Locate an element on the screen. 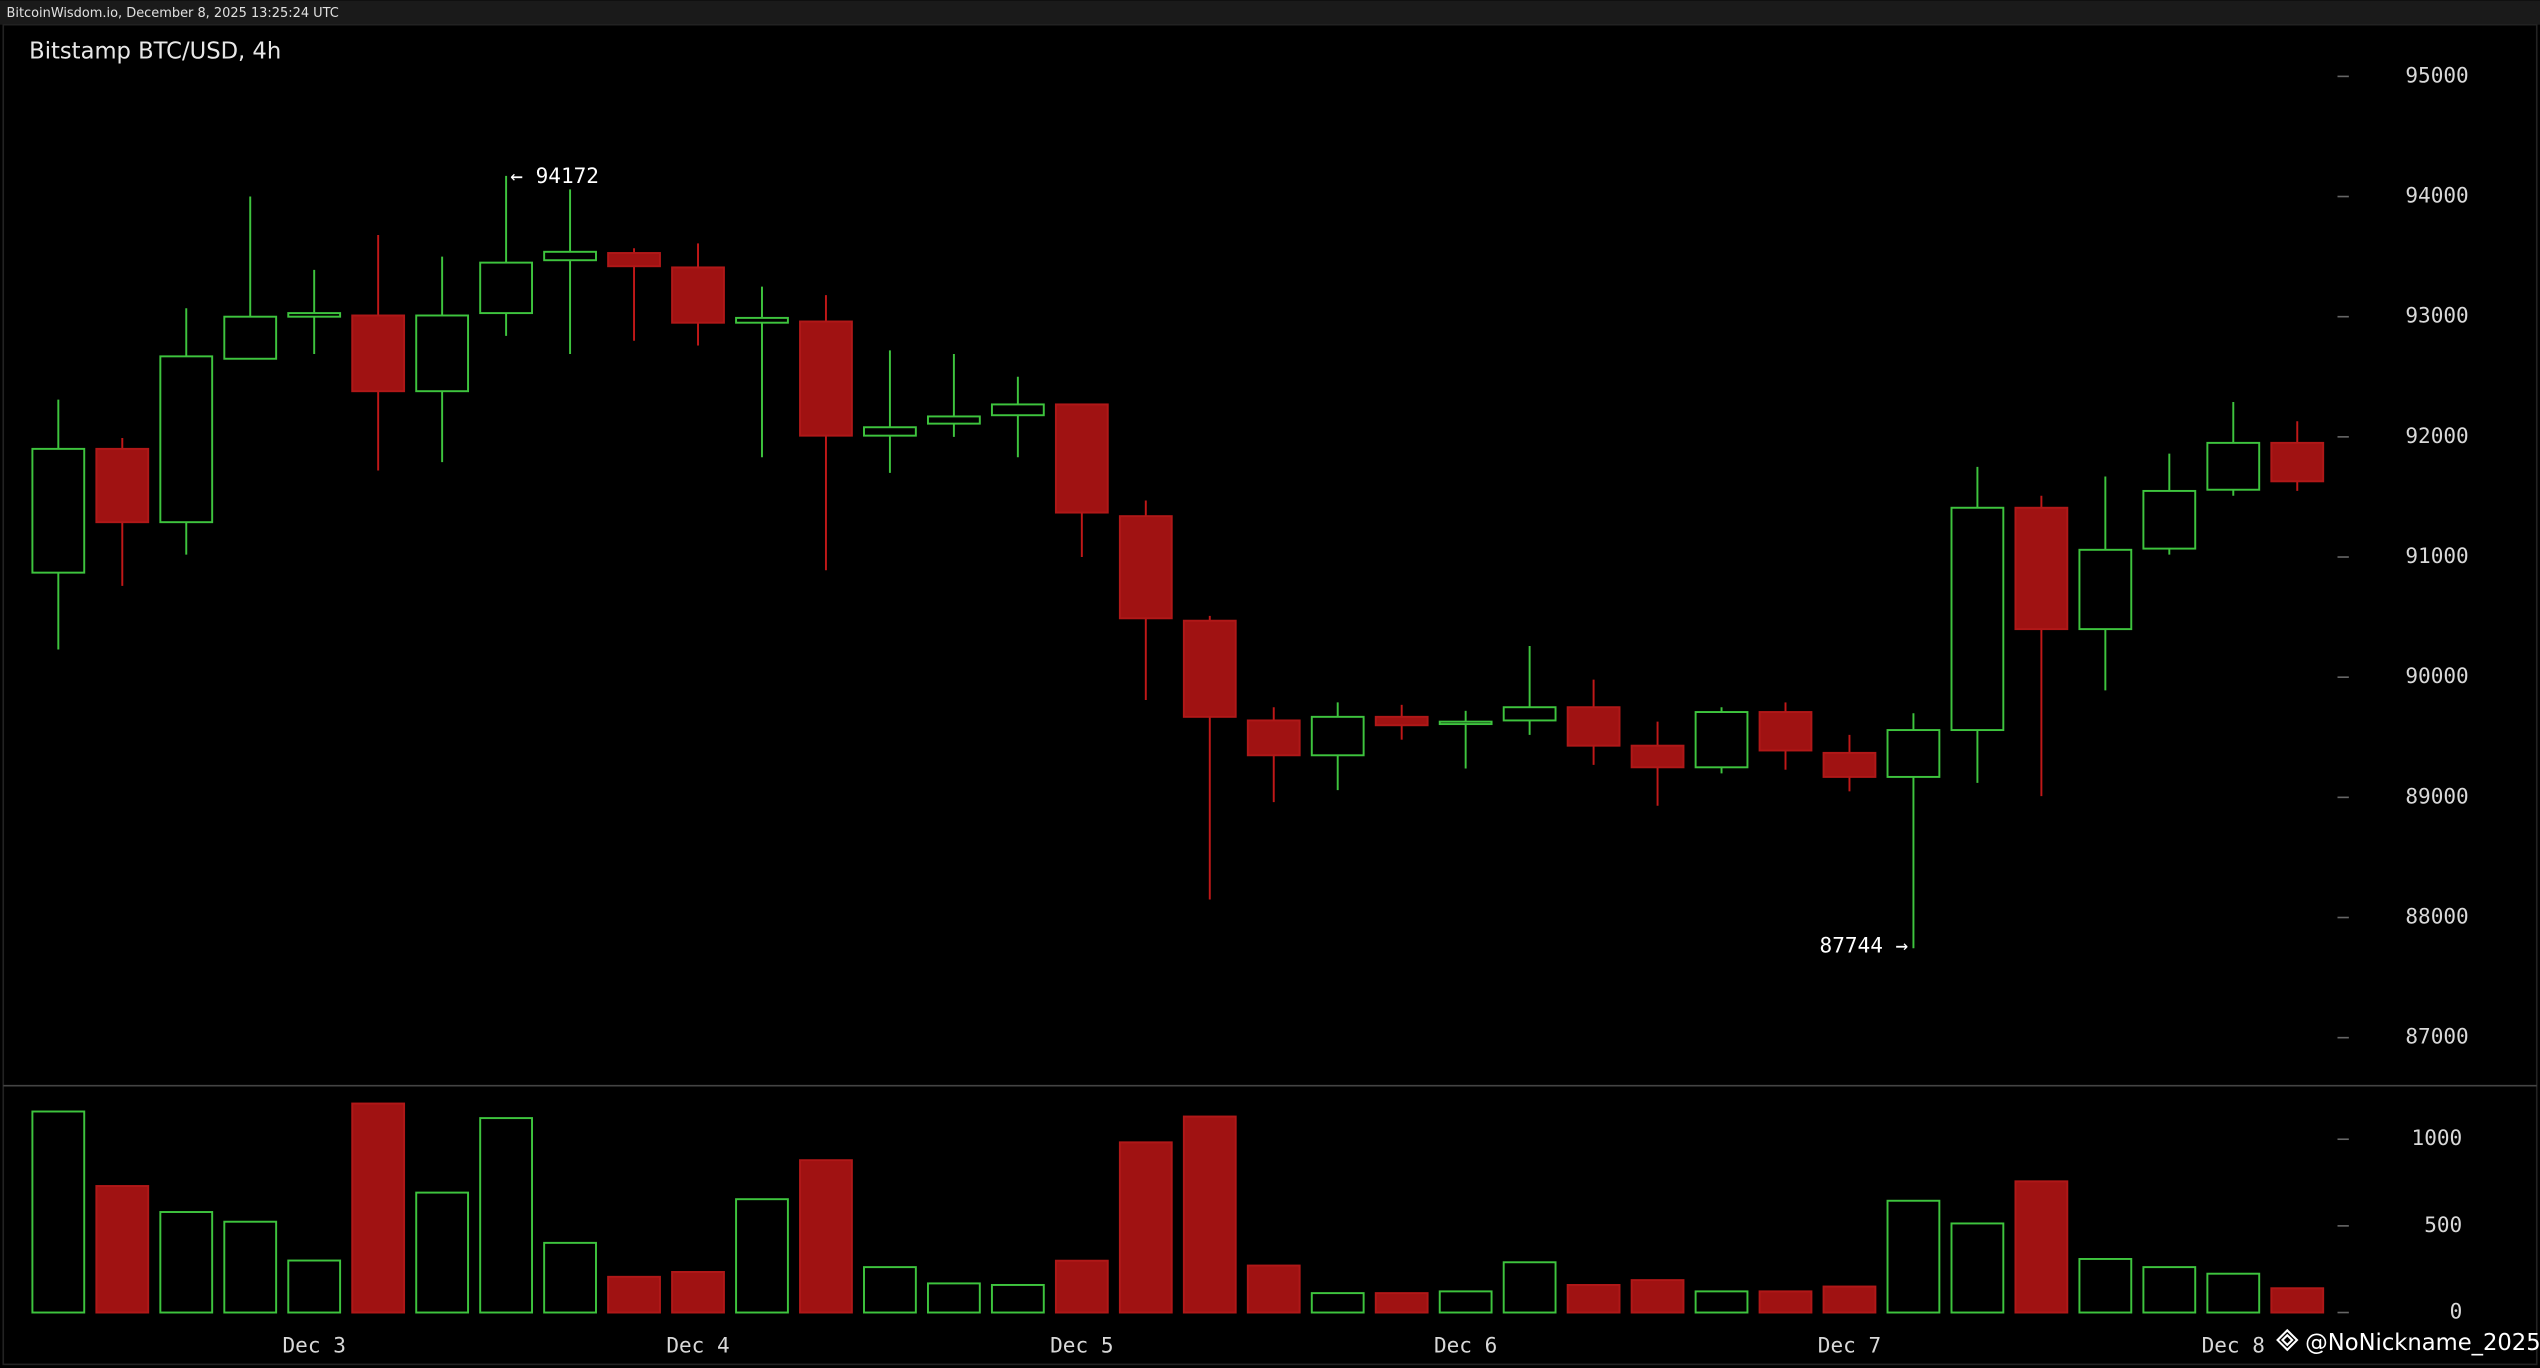 The image size is (2540, 1368). volume-tick-label: 500 is located at coordinates (2443, 1224).